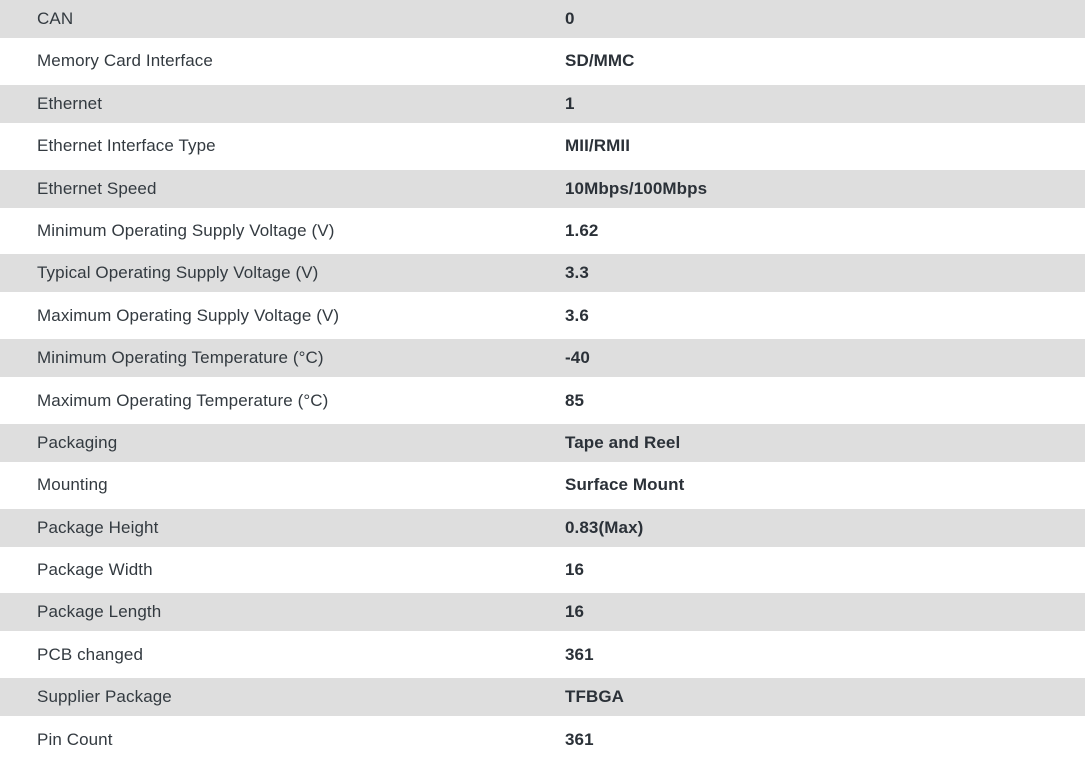  What do you see at coordinates (186, 230) in the screenshot?
I see `spec-row-label: Minimum Operating Supply Voltage (V)` at bounding box center [186, 230].